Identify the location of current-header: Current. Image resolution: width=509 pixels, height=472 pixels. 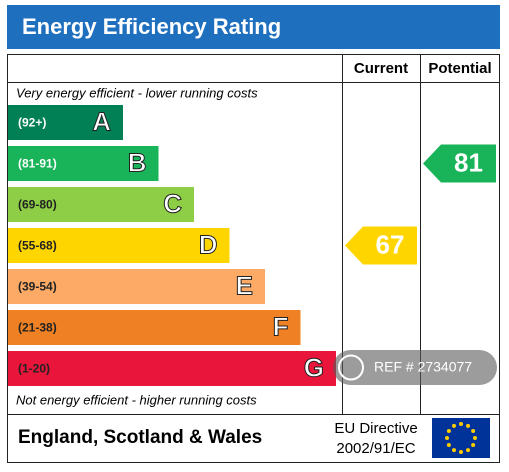
(381, 68).